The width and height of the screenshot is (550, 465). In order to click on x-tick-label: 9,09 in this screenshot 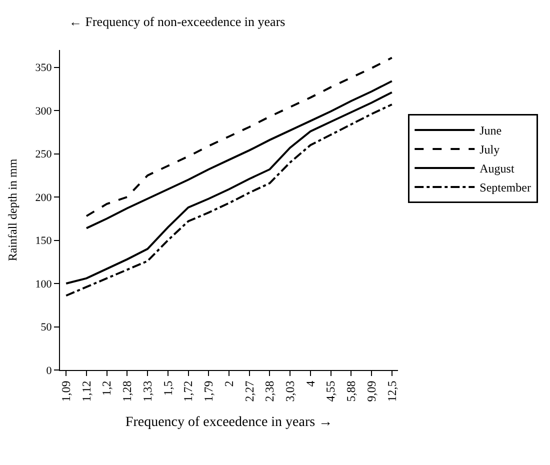, I will do `click(371, 391)`.